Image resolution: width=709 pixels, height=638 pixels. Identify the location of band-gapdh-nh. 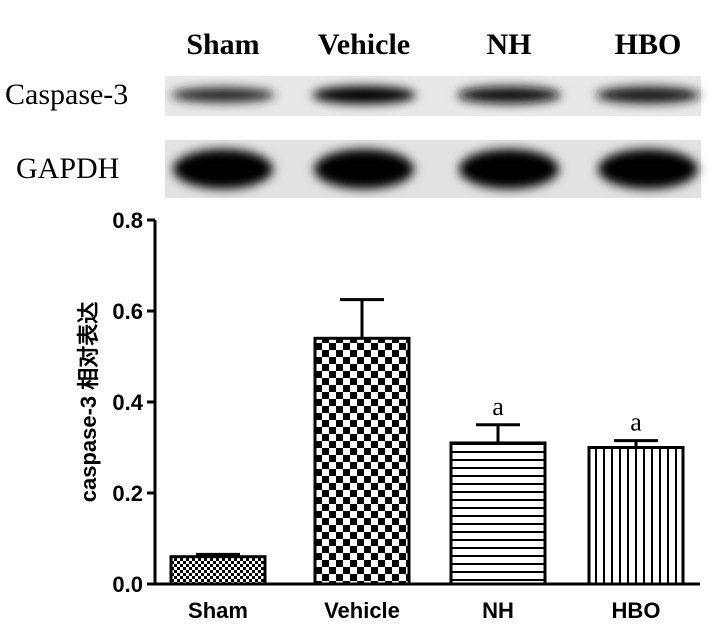
(509, 169).